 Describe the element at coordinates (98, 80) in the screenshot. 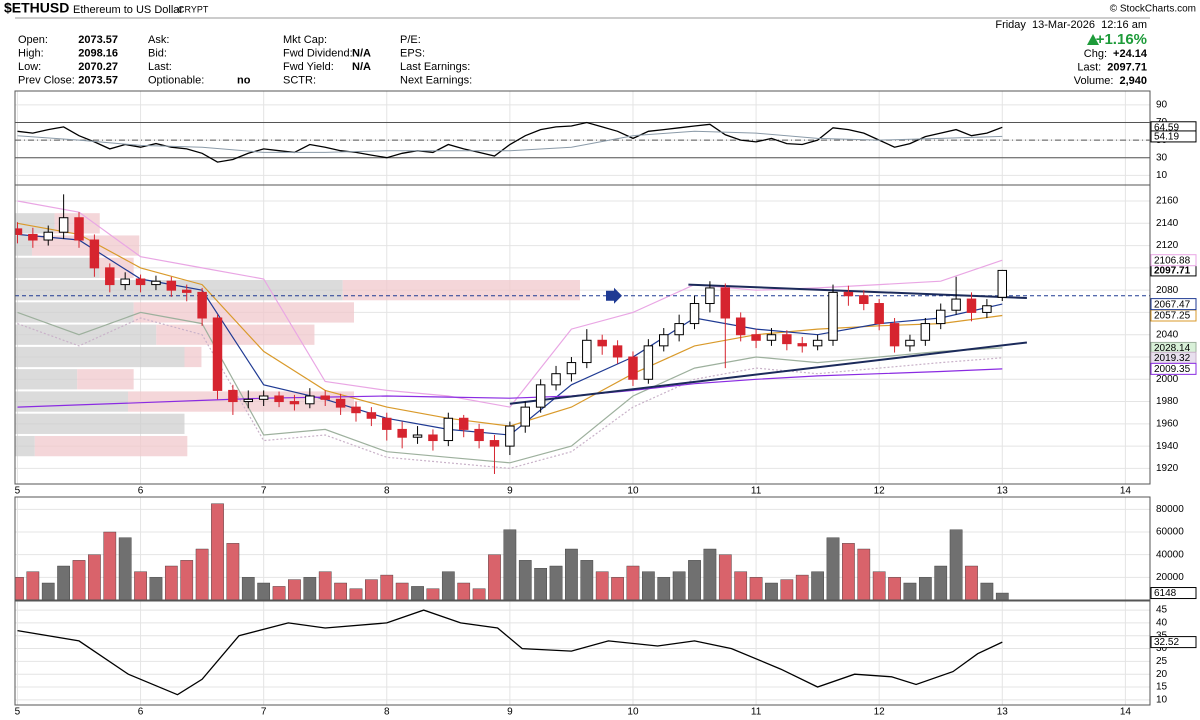

I see `field-value: 2073.57` at that location.